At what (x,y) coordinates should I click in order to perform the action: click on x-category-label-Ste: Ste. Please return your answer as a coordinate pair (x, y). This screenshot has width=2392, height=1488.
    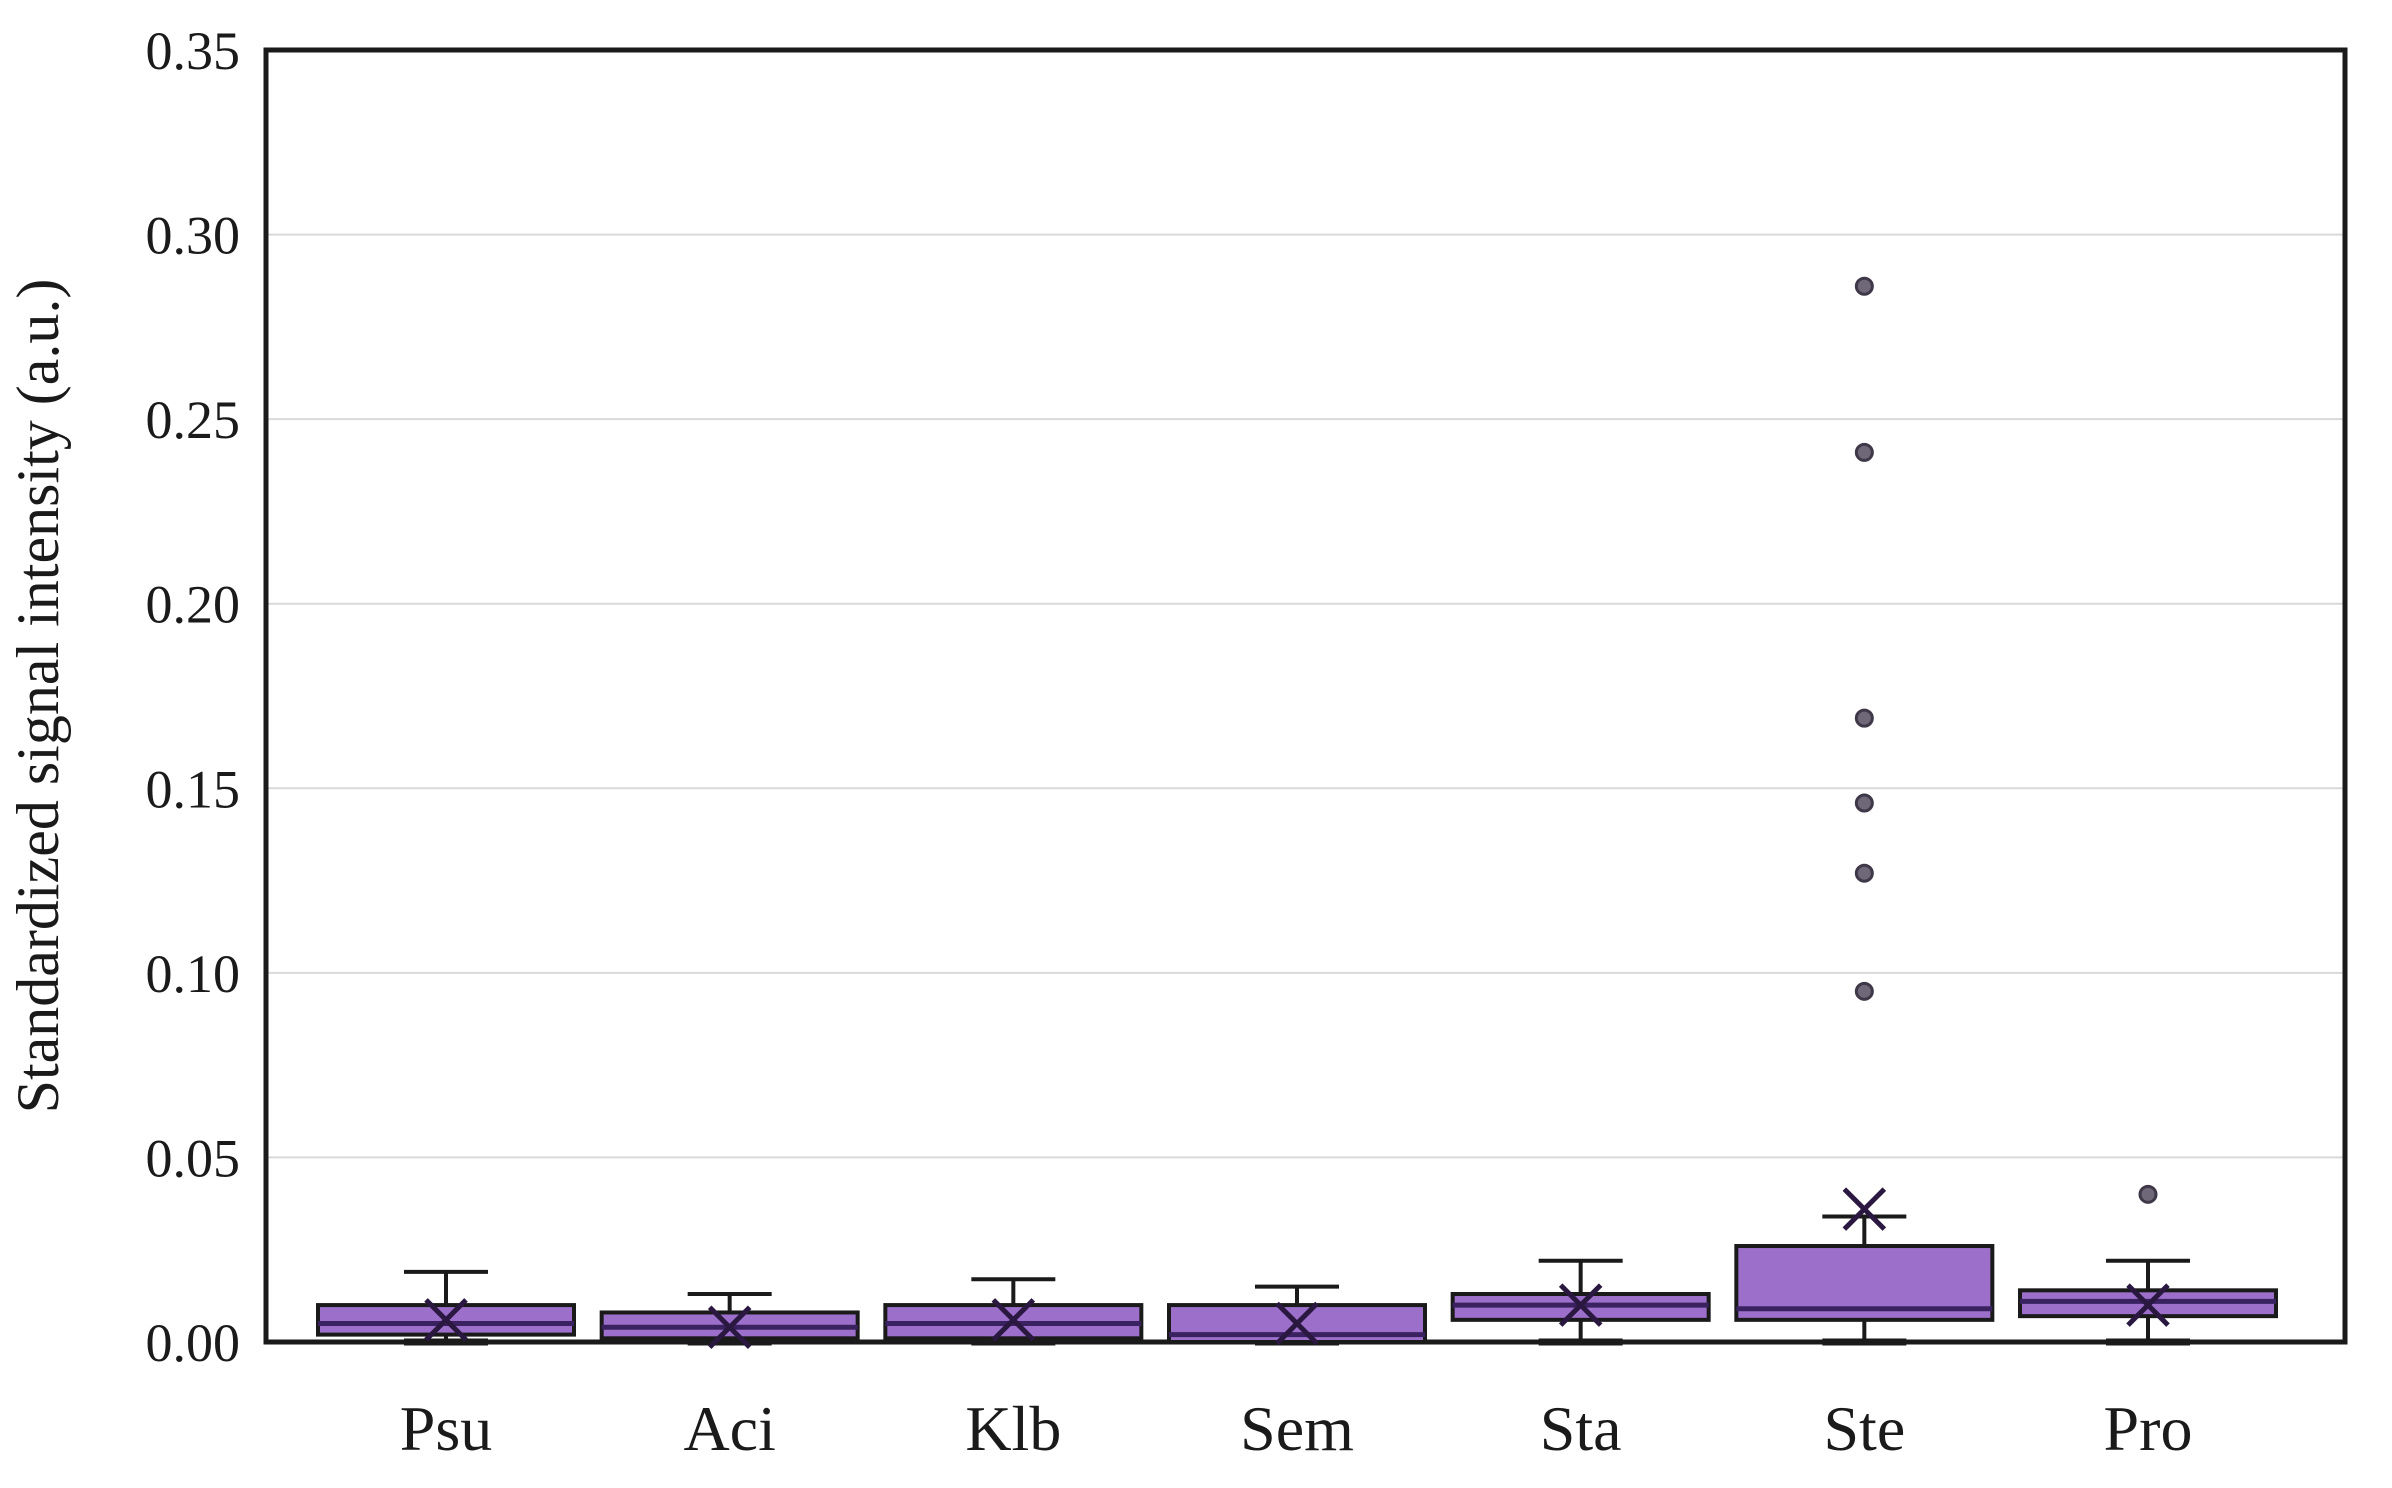
    Looking at the image, I should click on (1864, 1428).